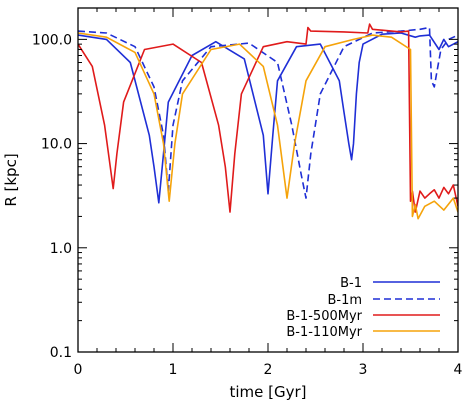  What do you see at coordinates (267, 392) in the screenshot?
I see `x-axis-label: time [Gyr]` at bounding box center [267, 392].